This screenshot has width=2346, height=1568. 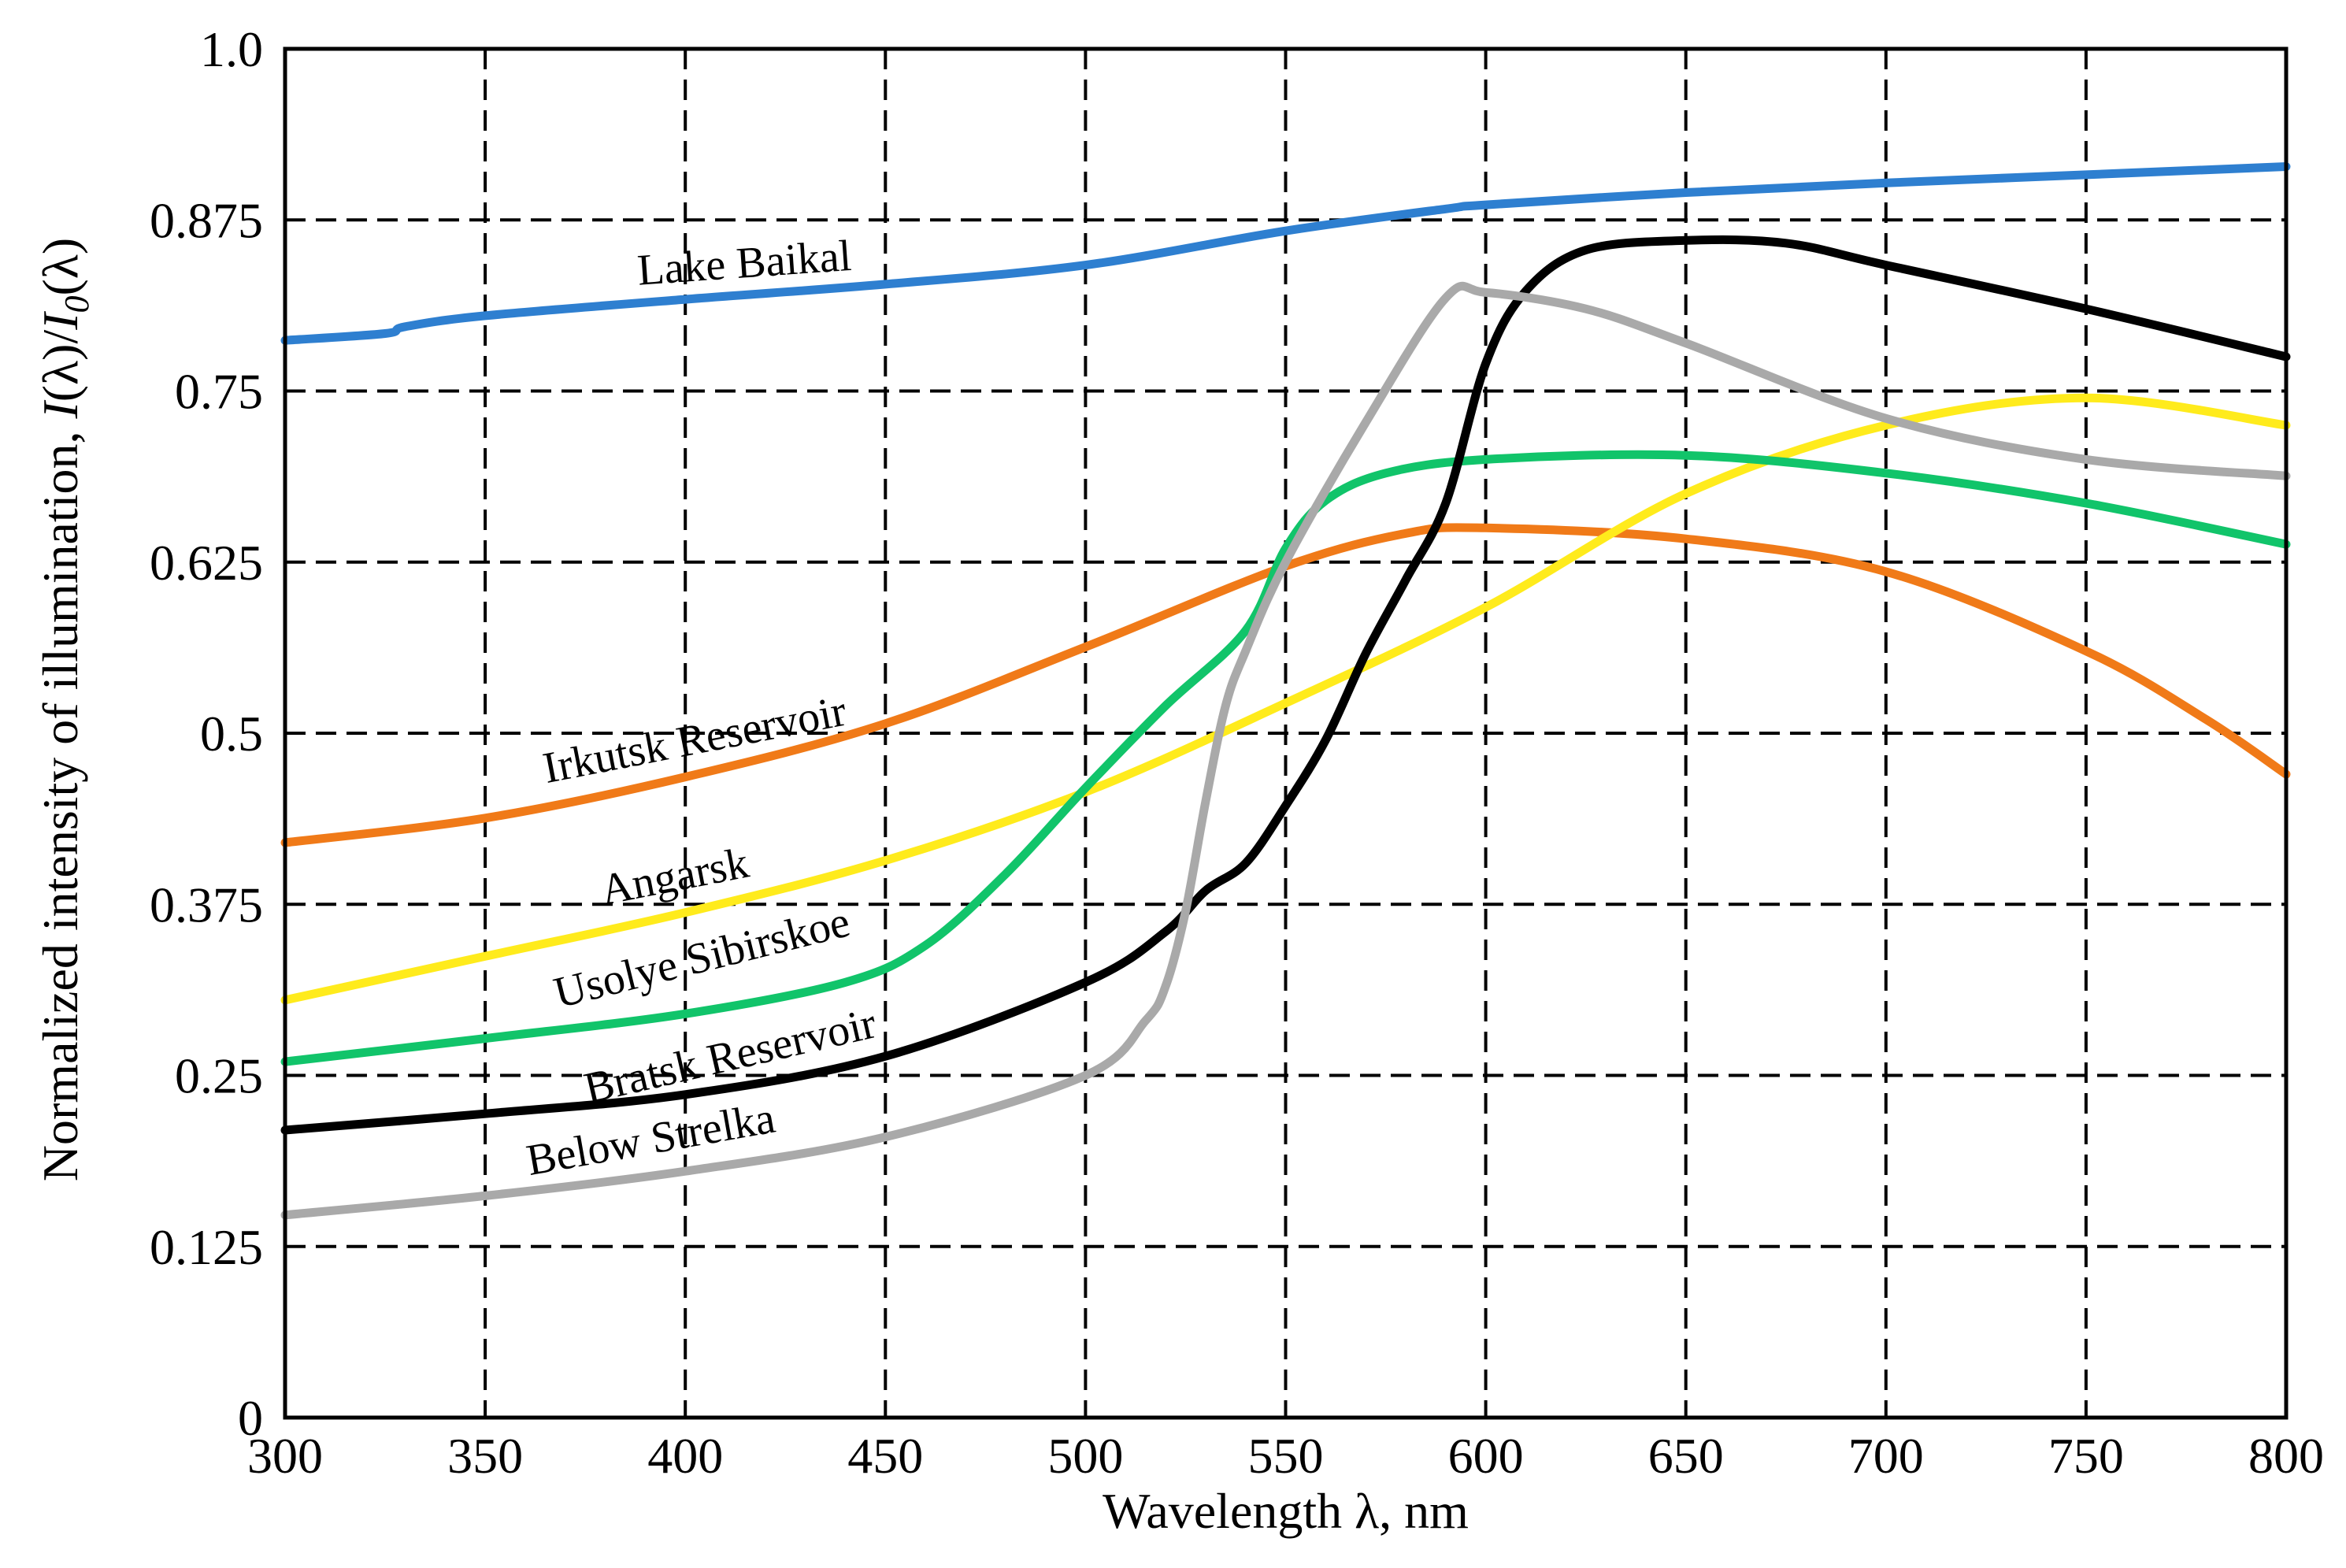 What do you see at coordinates (1085, 1456) in the screenshot?
I see `x-tick-label: 500` at bounding box center [1085, 1456].